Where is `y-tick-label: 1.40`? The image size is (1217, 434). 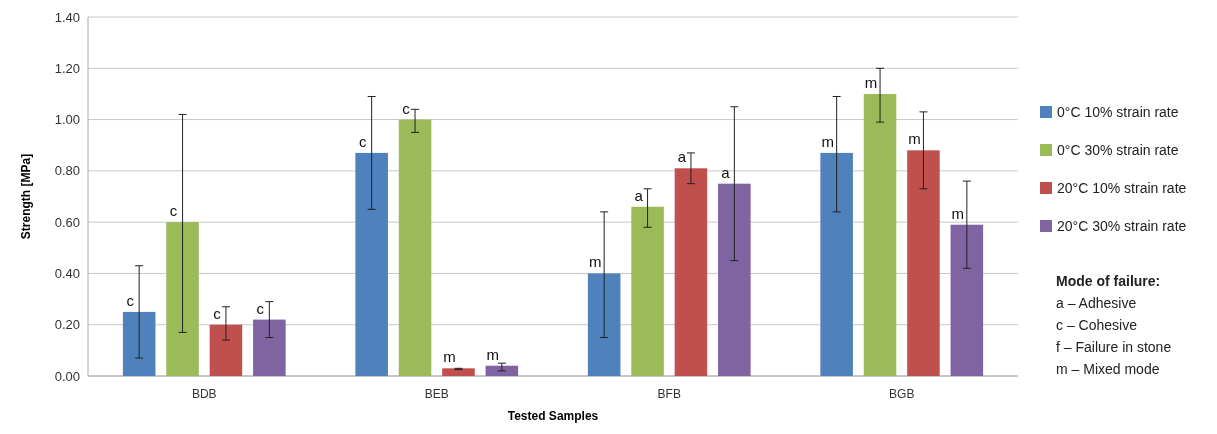
y-tick-label: 1.40 is located at coordinates (67, 17).